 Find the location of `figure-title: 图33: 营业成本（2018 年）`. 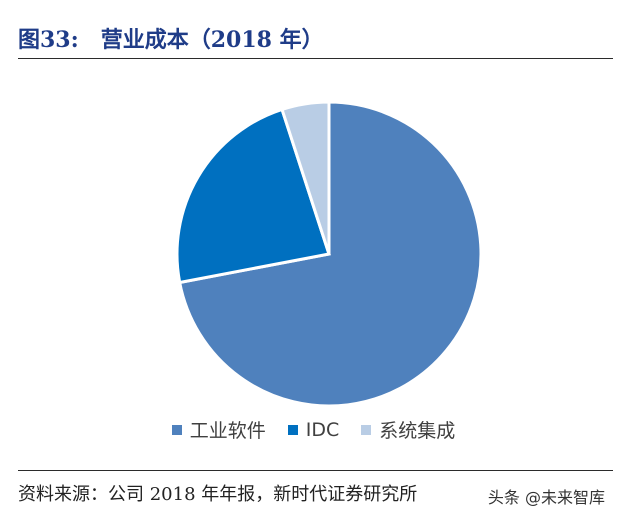

figure-title: 图33: 营业成本（2018 年） is located at coordinates (171, 38).